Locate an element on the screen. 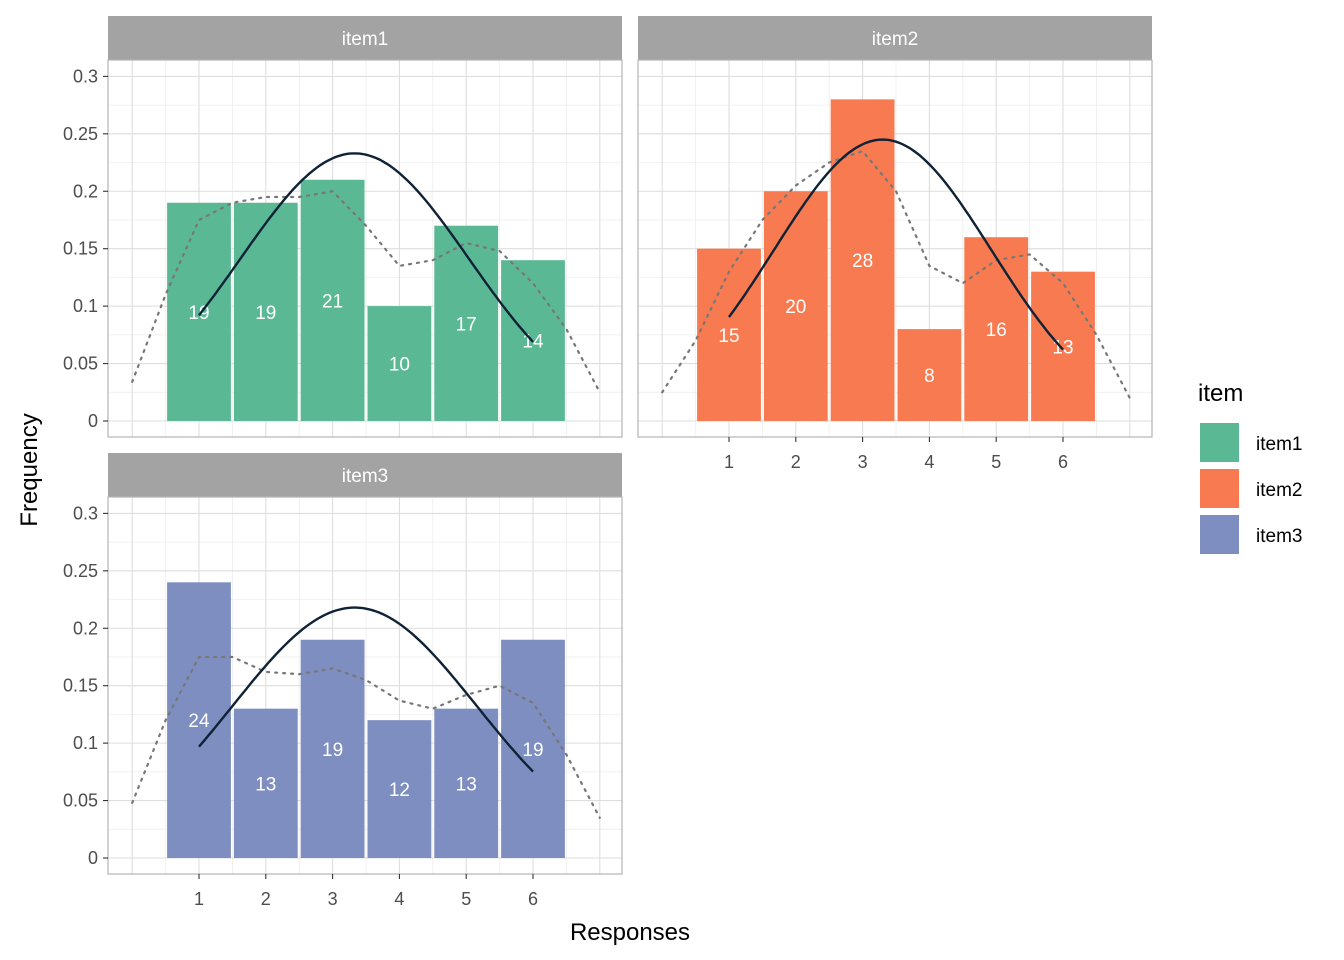 The image size is (1344, 960). legend-label-item1: item1 is located at coordinates (1279, 444).